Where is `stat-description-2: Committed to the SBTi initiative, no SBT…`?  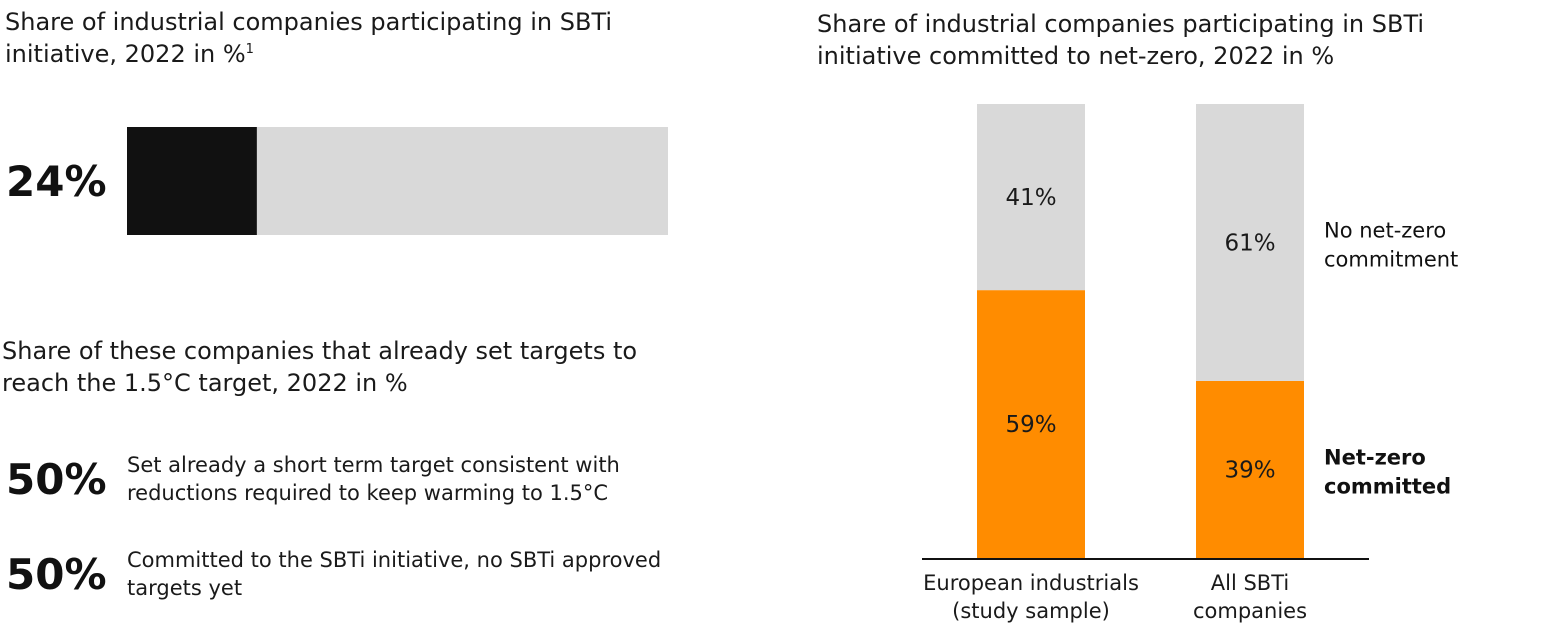 stat-description-2: Committed to the SBTi initiative, no SBT… is located at coordinates (394, 574).